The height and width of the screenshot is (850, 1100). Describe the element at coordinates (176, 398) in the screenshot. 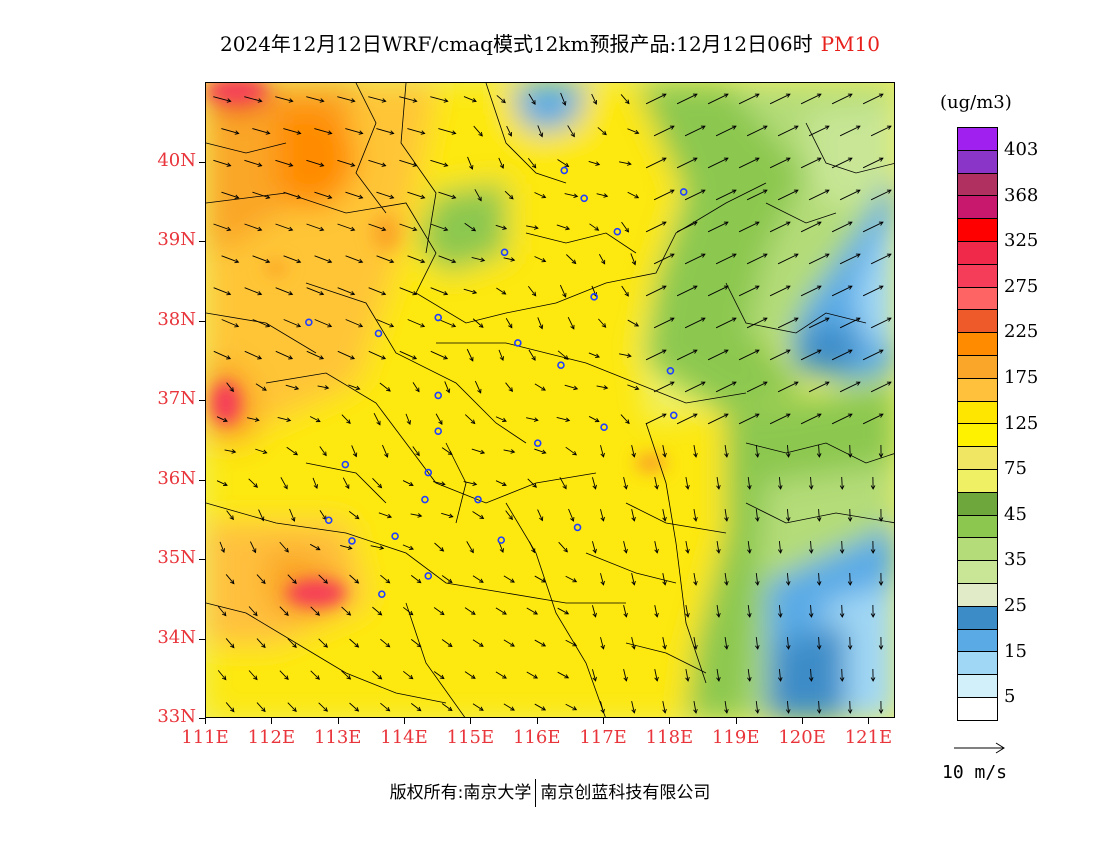

I see `lat-tick-label: 37N` at that location.